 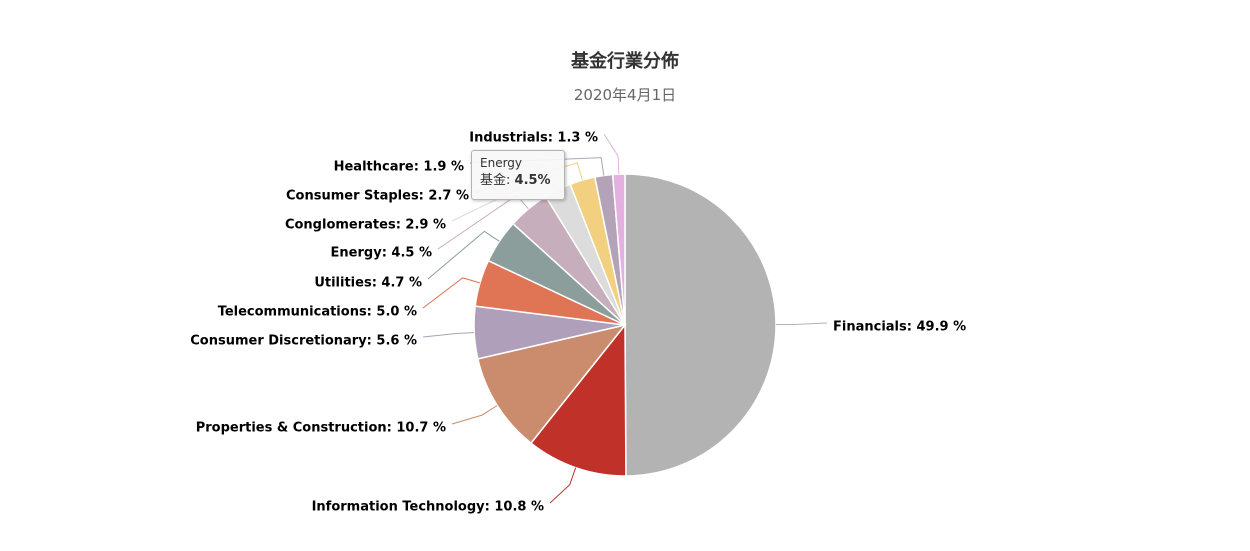 I want to click on pie-slices, so click(x=625, y=325).